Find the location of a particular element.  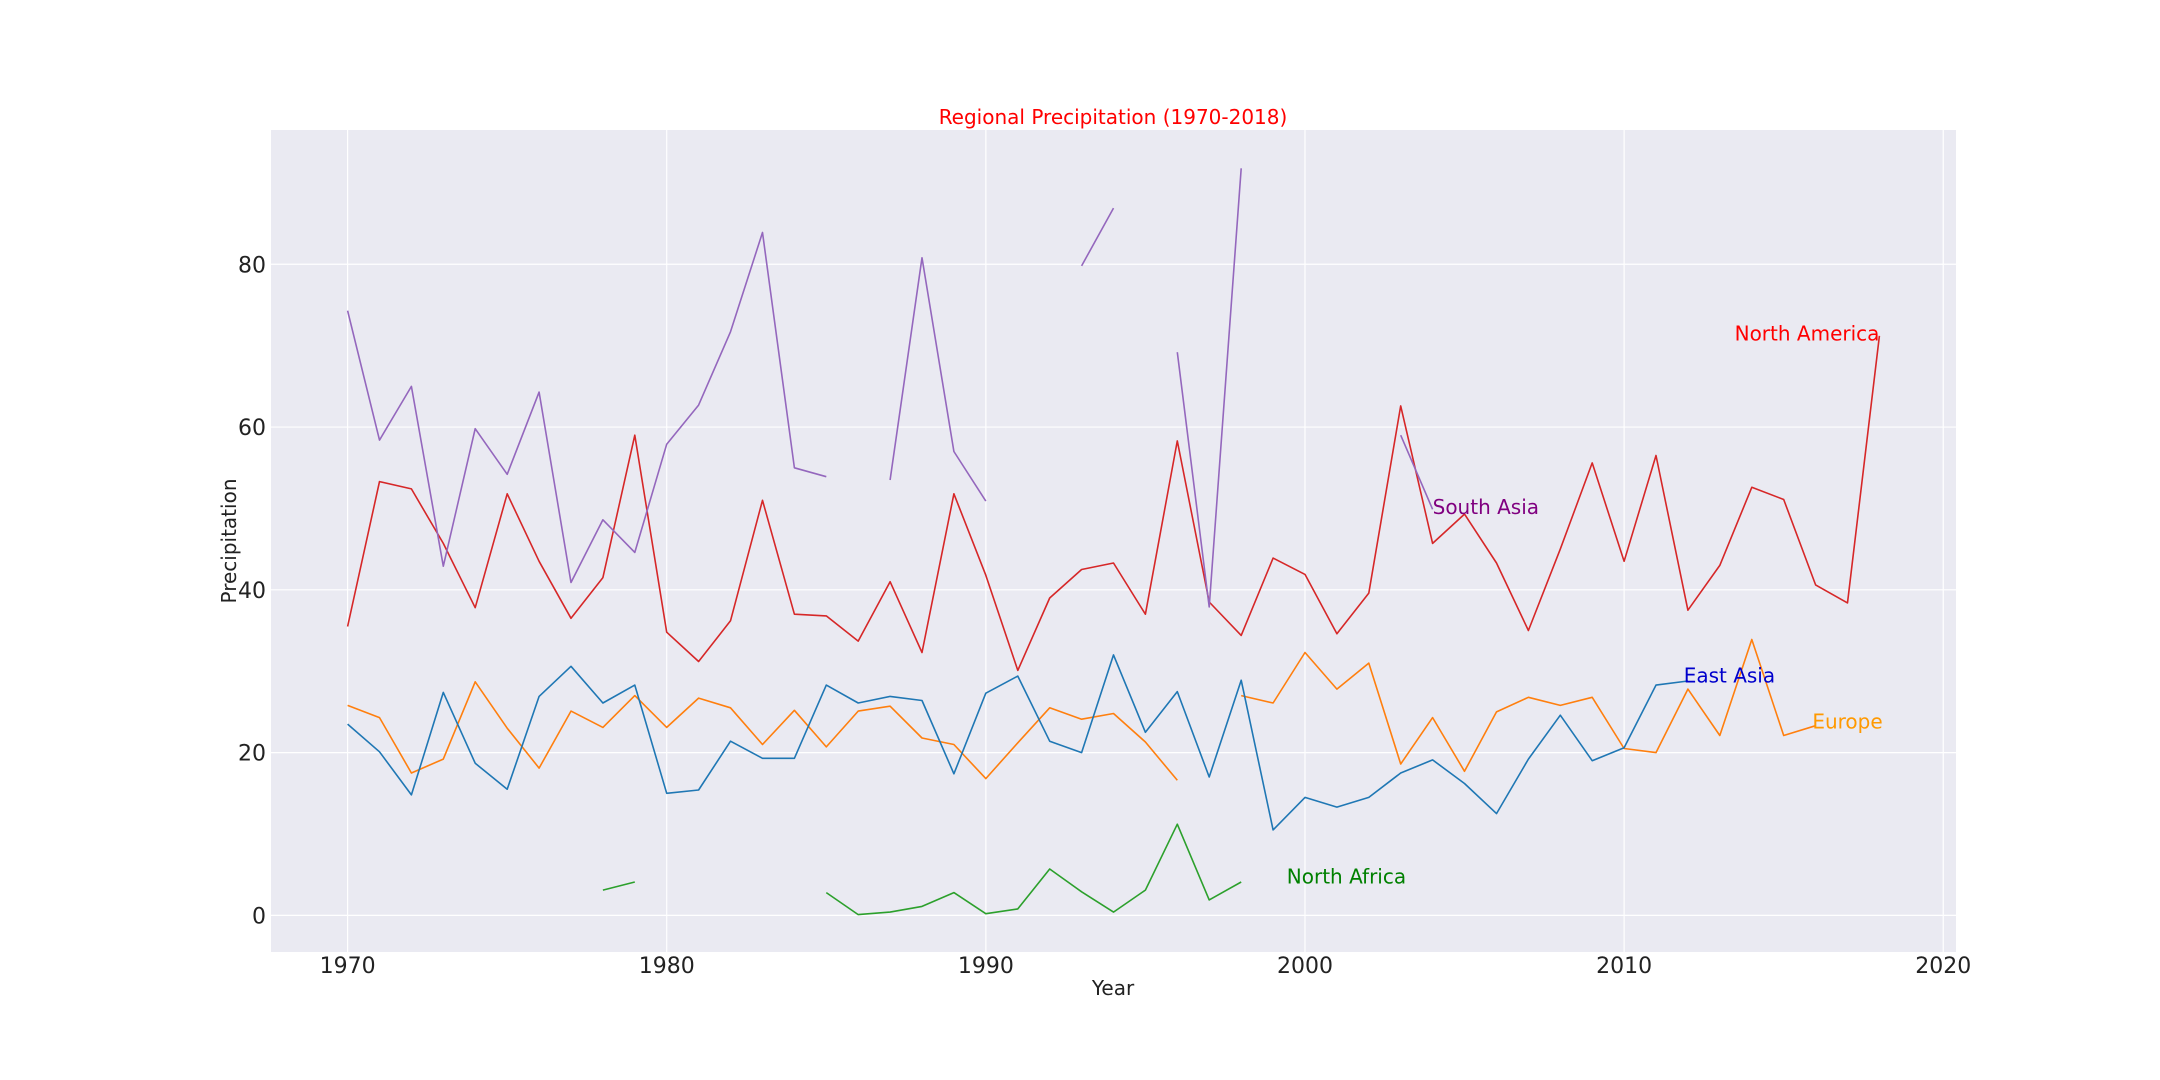

series-label-north-america: North America is located at coordinates (1807, 333).